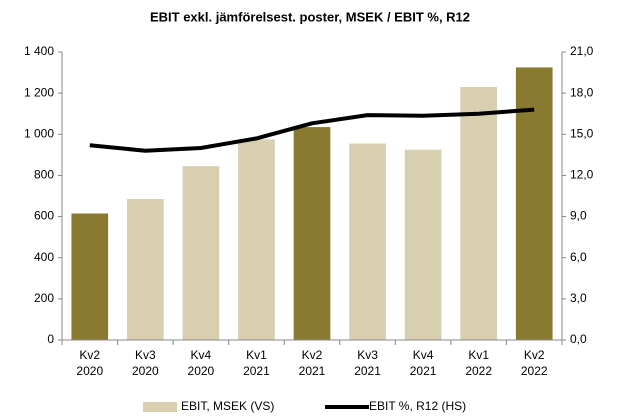  What do you see at coordinates (578, 298) in the screenshot?
I see `y2-tick-label: 3,0` at bounding box center [578, 298].